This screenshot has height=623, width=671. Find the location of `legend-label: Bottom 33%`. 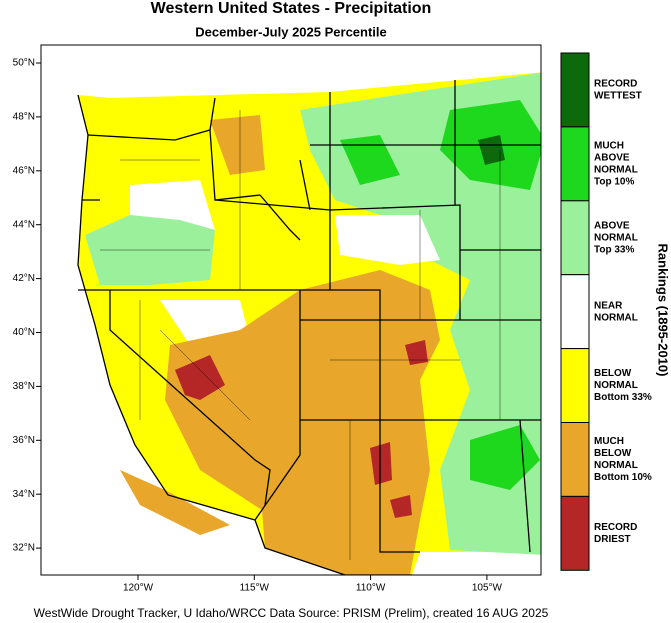

legend-label: Bottom 33% is located at coordinates (623, 397).